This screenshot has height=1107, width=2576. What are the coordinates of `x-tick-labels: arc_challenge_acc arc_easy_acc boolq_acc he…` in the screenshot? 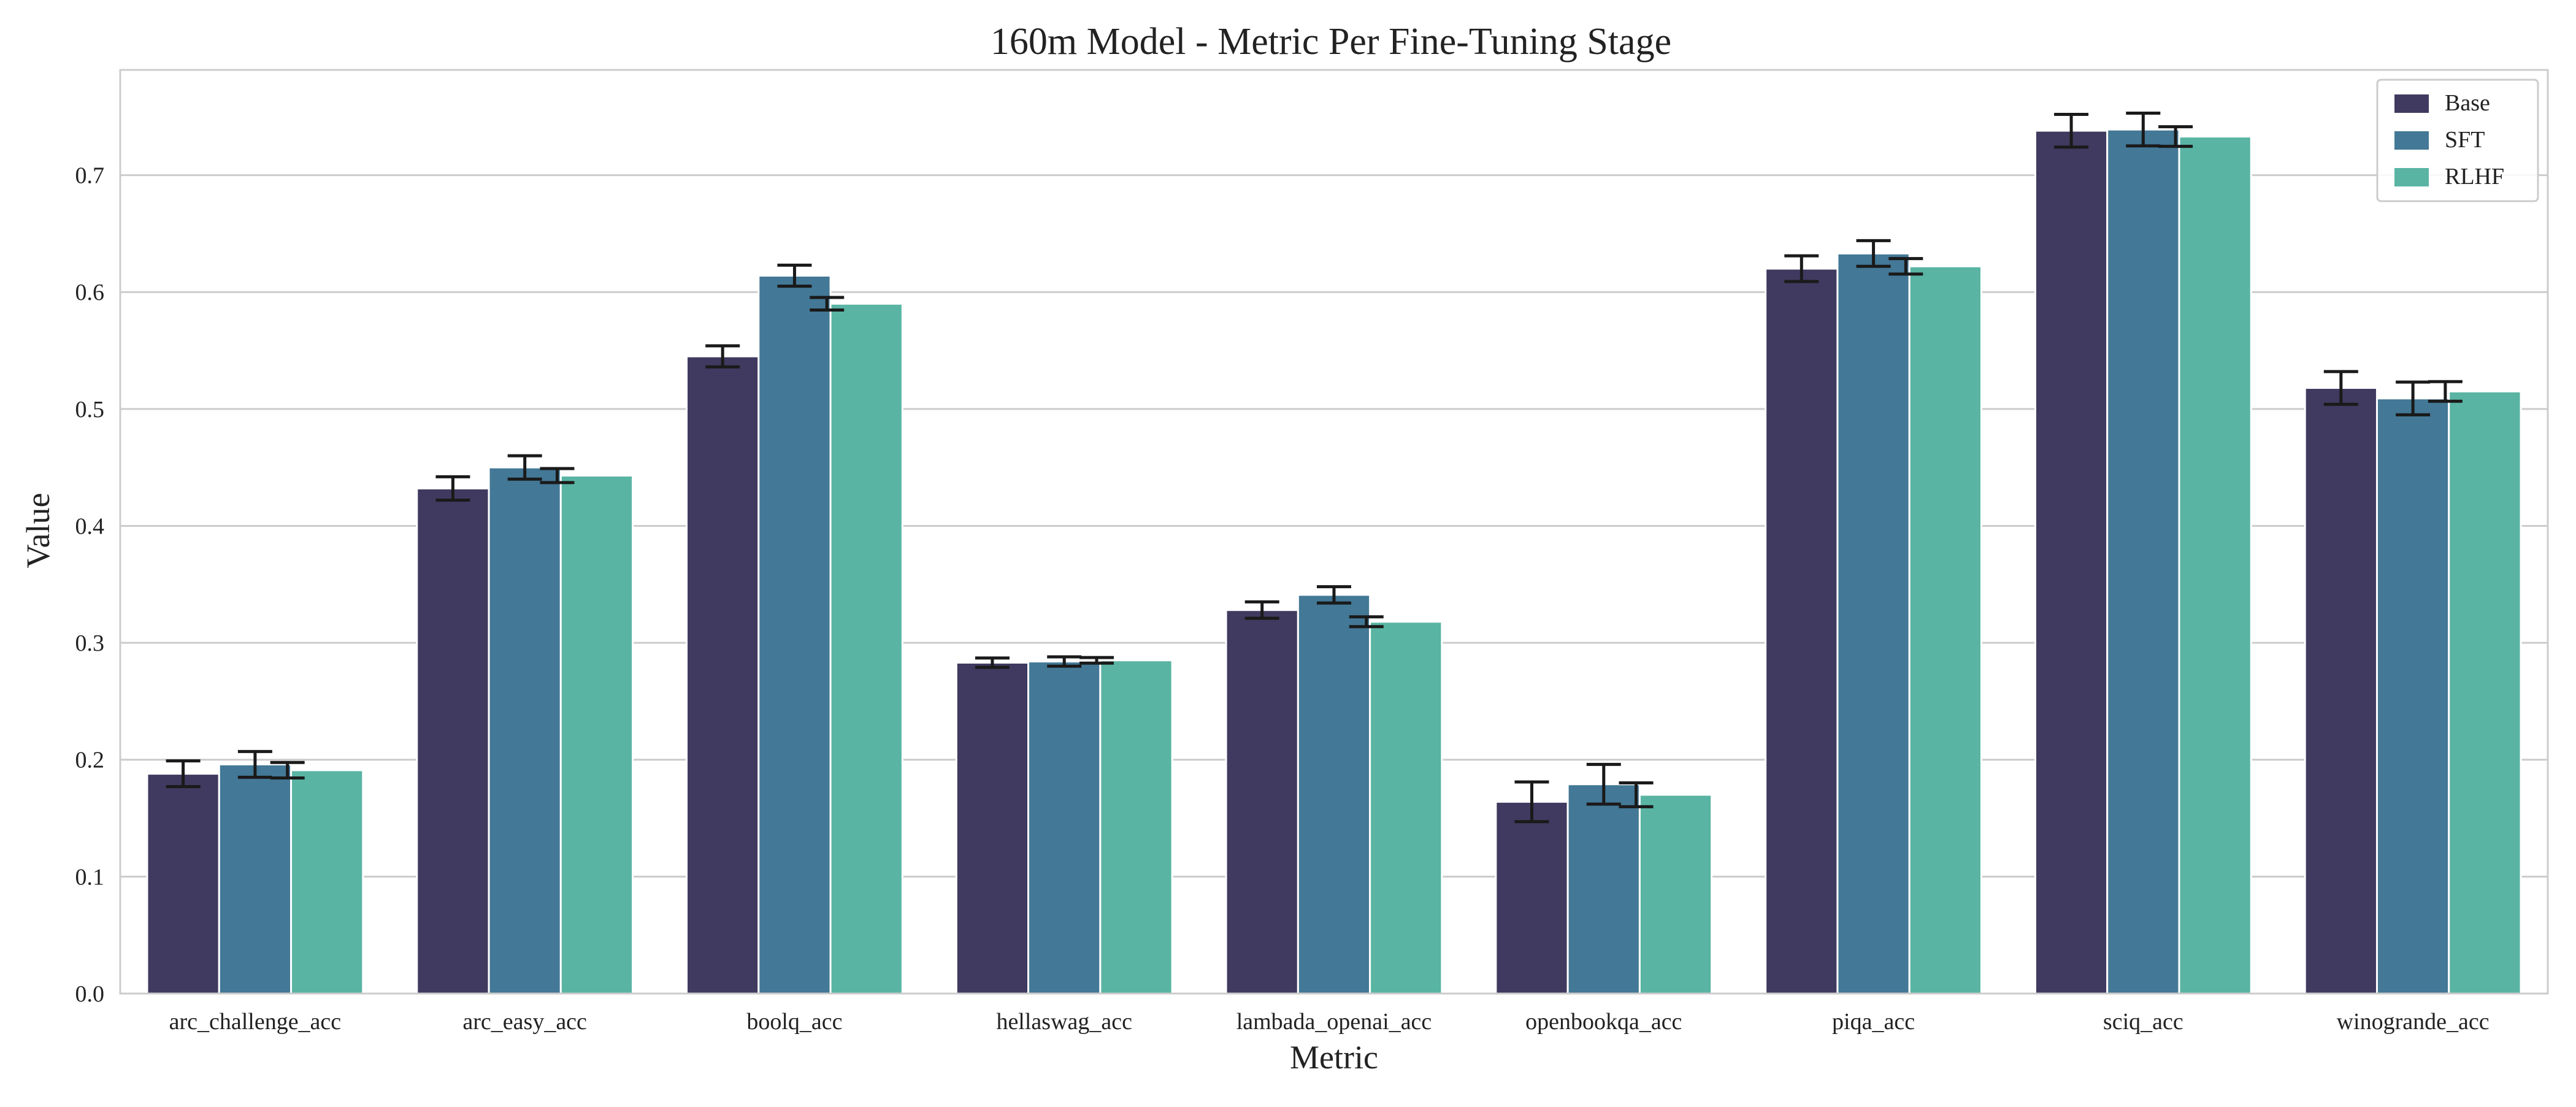 It's located at (1329, 1022).